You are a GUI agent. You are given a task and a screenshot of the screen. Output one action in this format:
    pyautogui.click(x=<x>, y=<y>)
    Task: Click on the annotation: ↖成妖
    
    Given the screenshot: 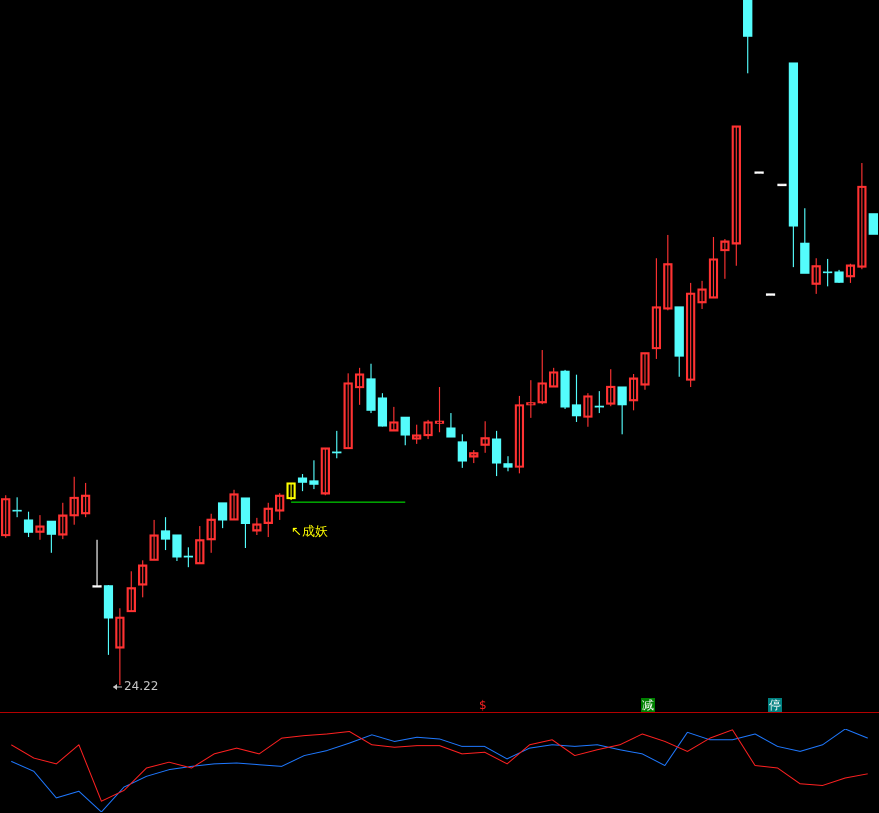 What is the action you would take?
    pyautogui.click(x=309, y=532)
    